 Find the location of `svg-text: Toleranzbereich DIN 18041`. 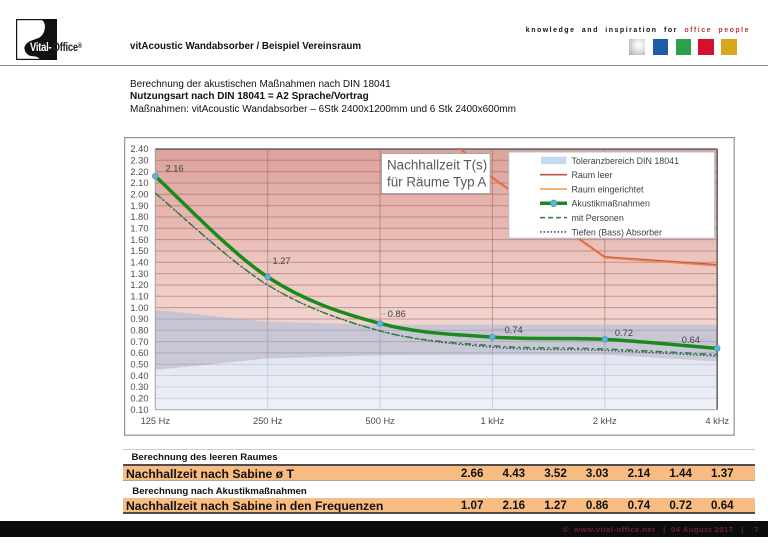

svg-text: Toleranzbereich DIN 18041 is located at coordinates (626, 161).